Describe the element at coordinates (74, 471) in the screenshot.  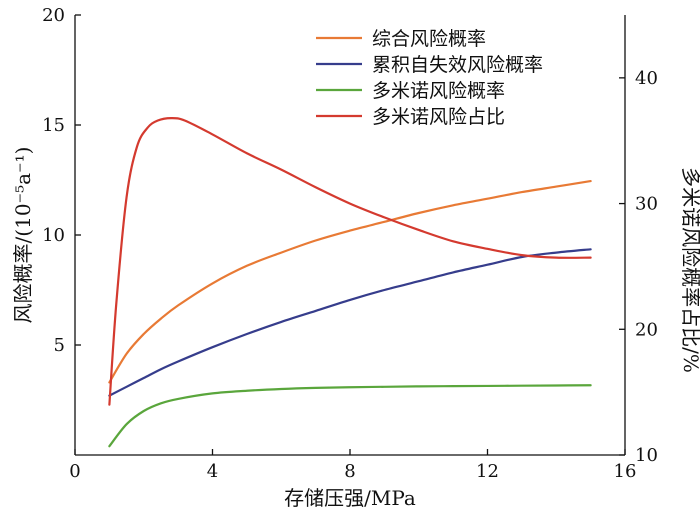
I see `x-tick-label: 0` at that location.